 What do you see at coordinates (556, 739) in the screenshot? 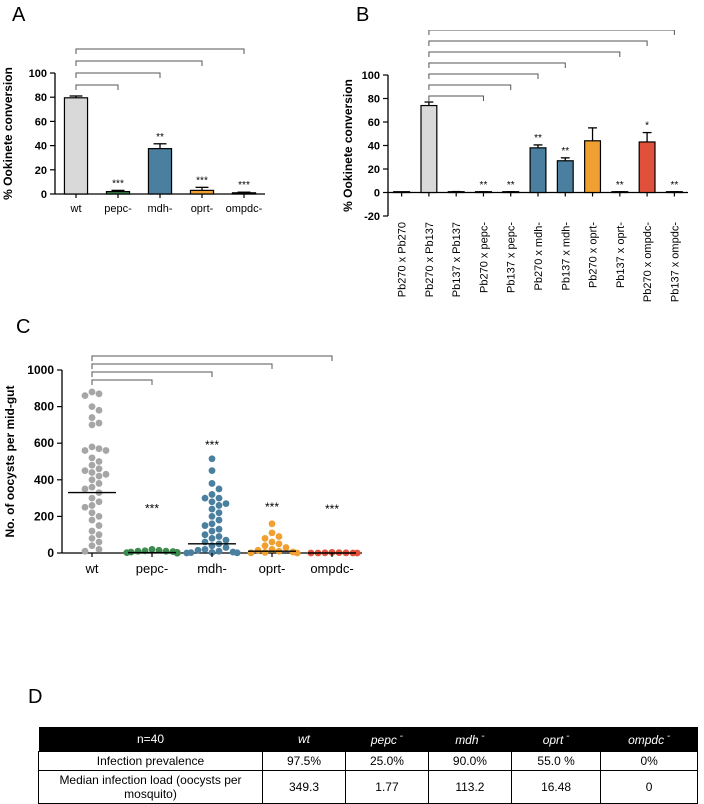
I see `table-header-oprt: oprt -` at bounding box center [556, 739].